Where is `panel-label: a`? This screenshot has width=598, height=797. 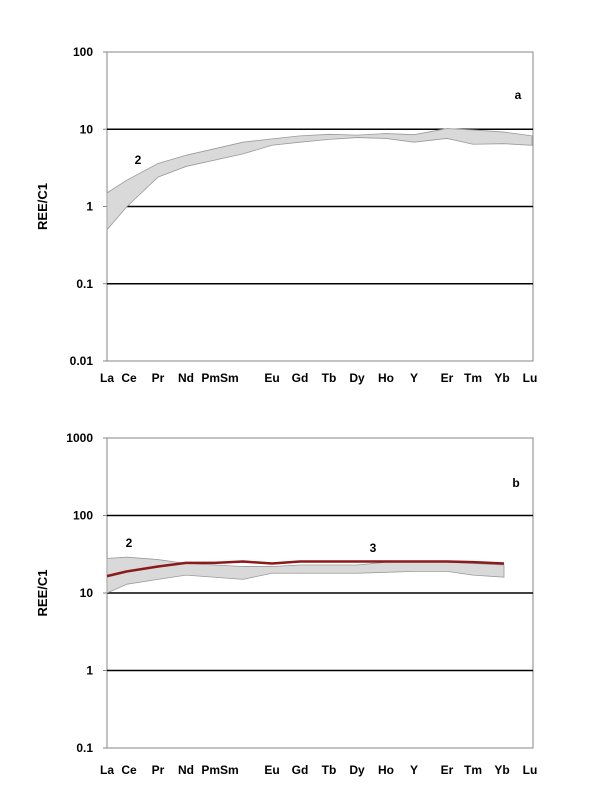 panel-label: a is located at coordinates (518, 95).